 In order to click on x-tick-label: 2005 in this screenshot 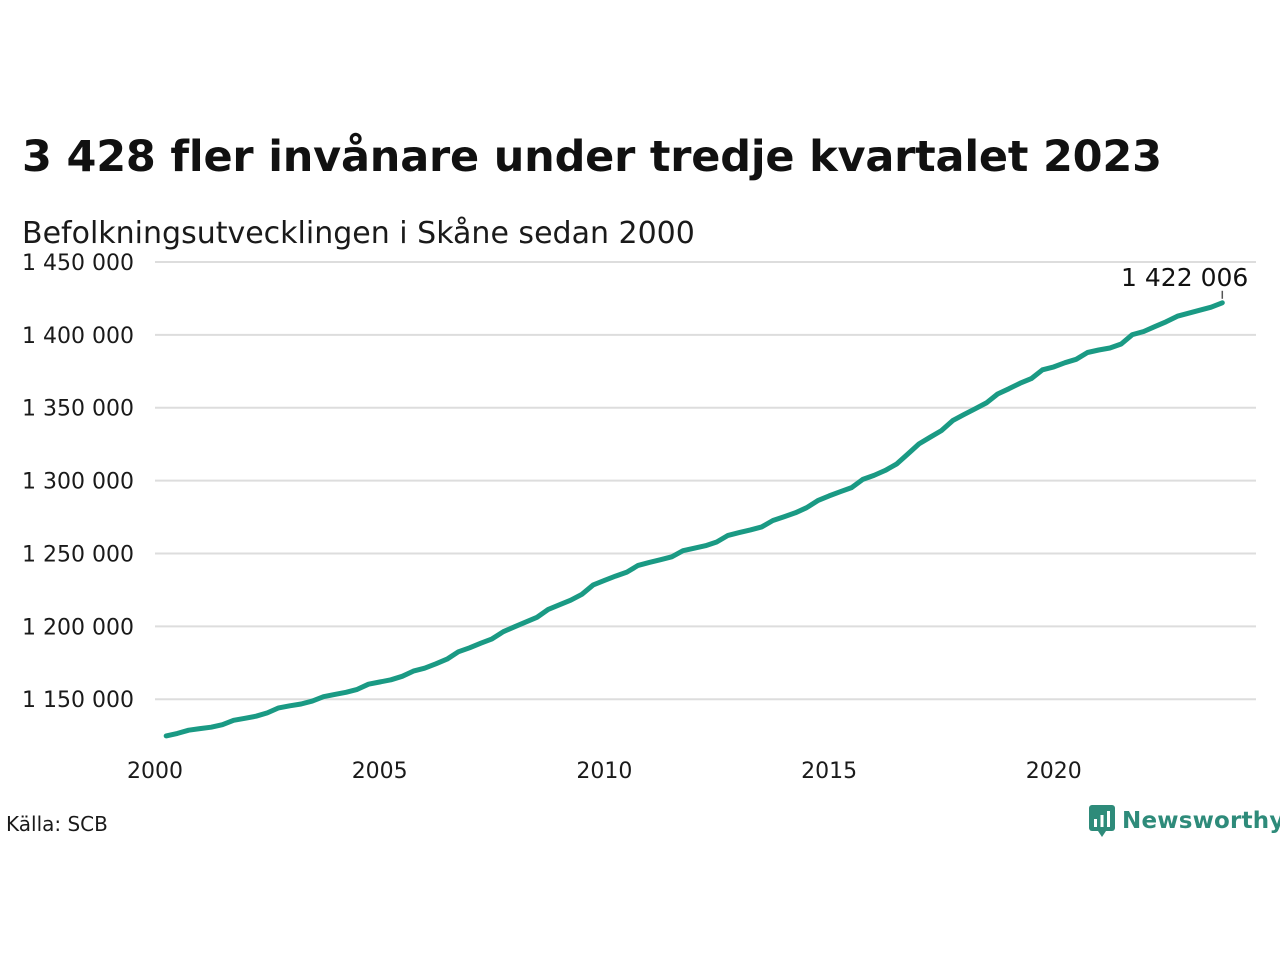, I will do `click(380, 771)`.